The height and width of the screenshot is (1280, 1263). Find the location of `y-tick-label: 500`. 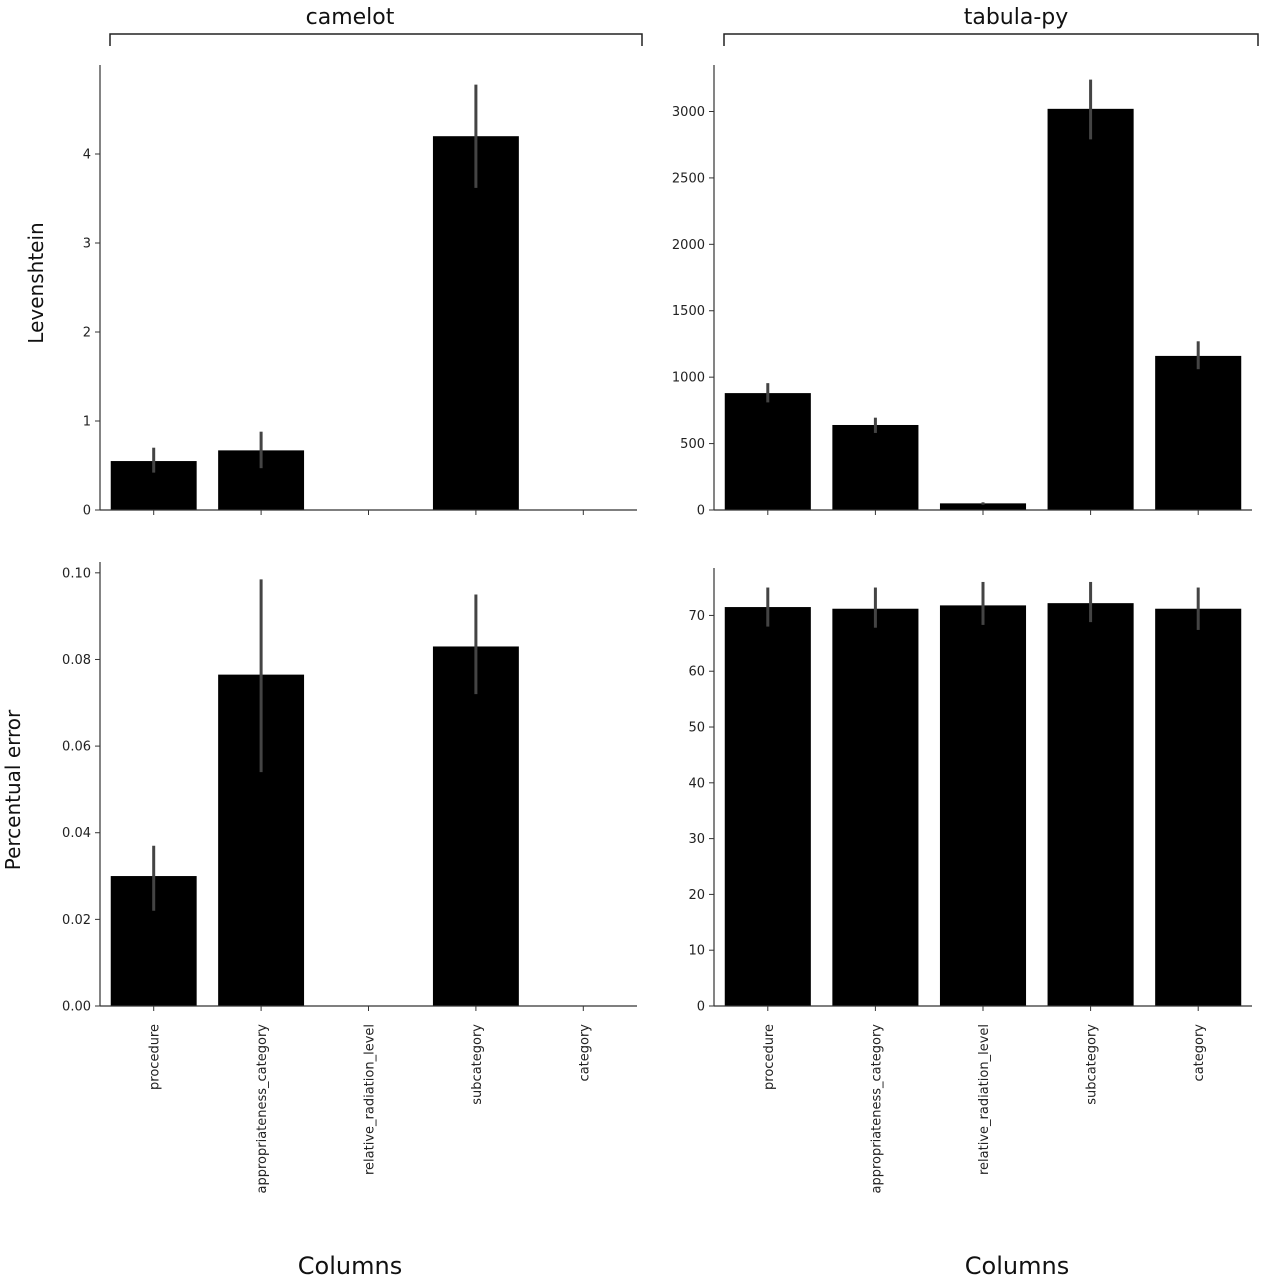

y-tick-label: 500 is located at coordinates (692, 444).